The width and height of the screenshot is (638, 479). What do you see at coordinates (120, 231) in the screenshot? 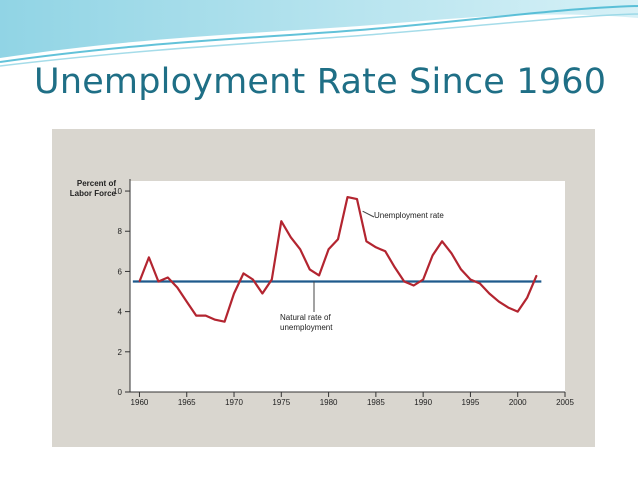
I see `y-tick-label: 8` at bounding box center [120, 231].